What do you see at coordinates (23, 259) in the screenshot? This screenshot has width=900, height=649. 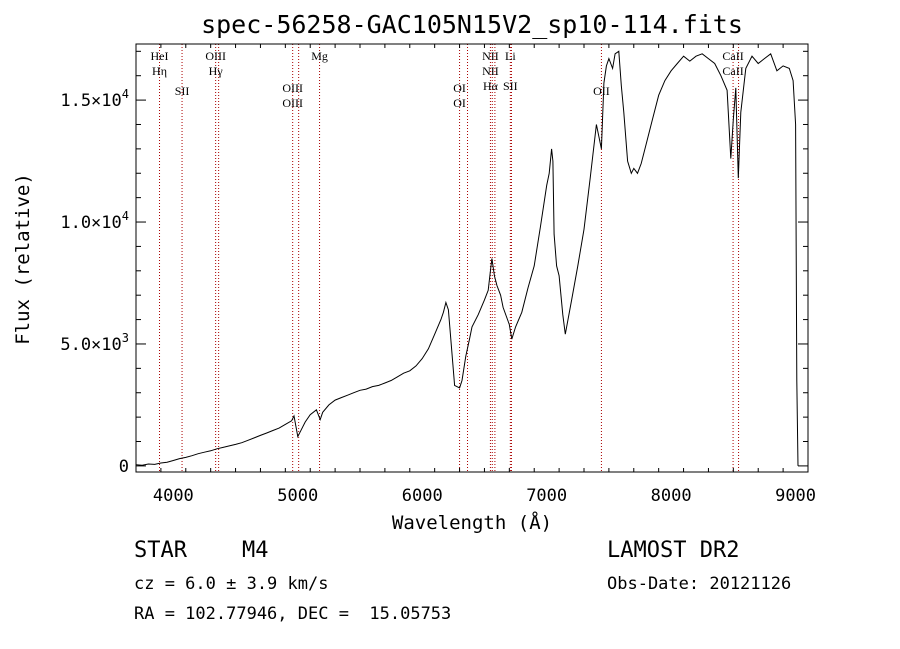 I see `y-axis-label: Flux (relative)` at bounding box center [23, 259].